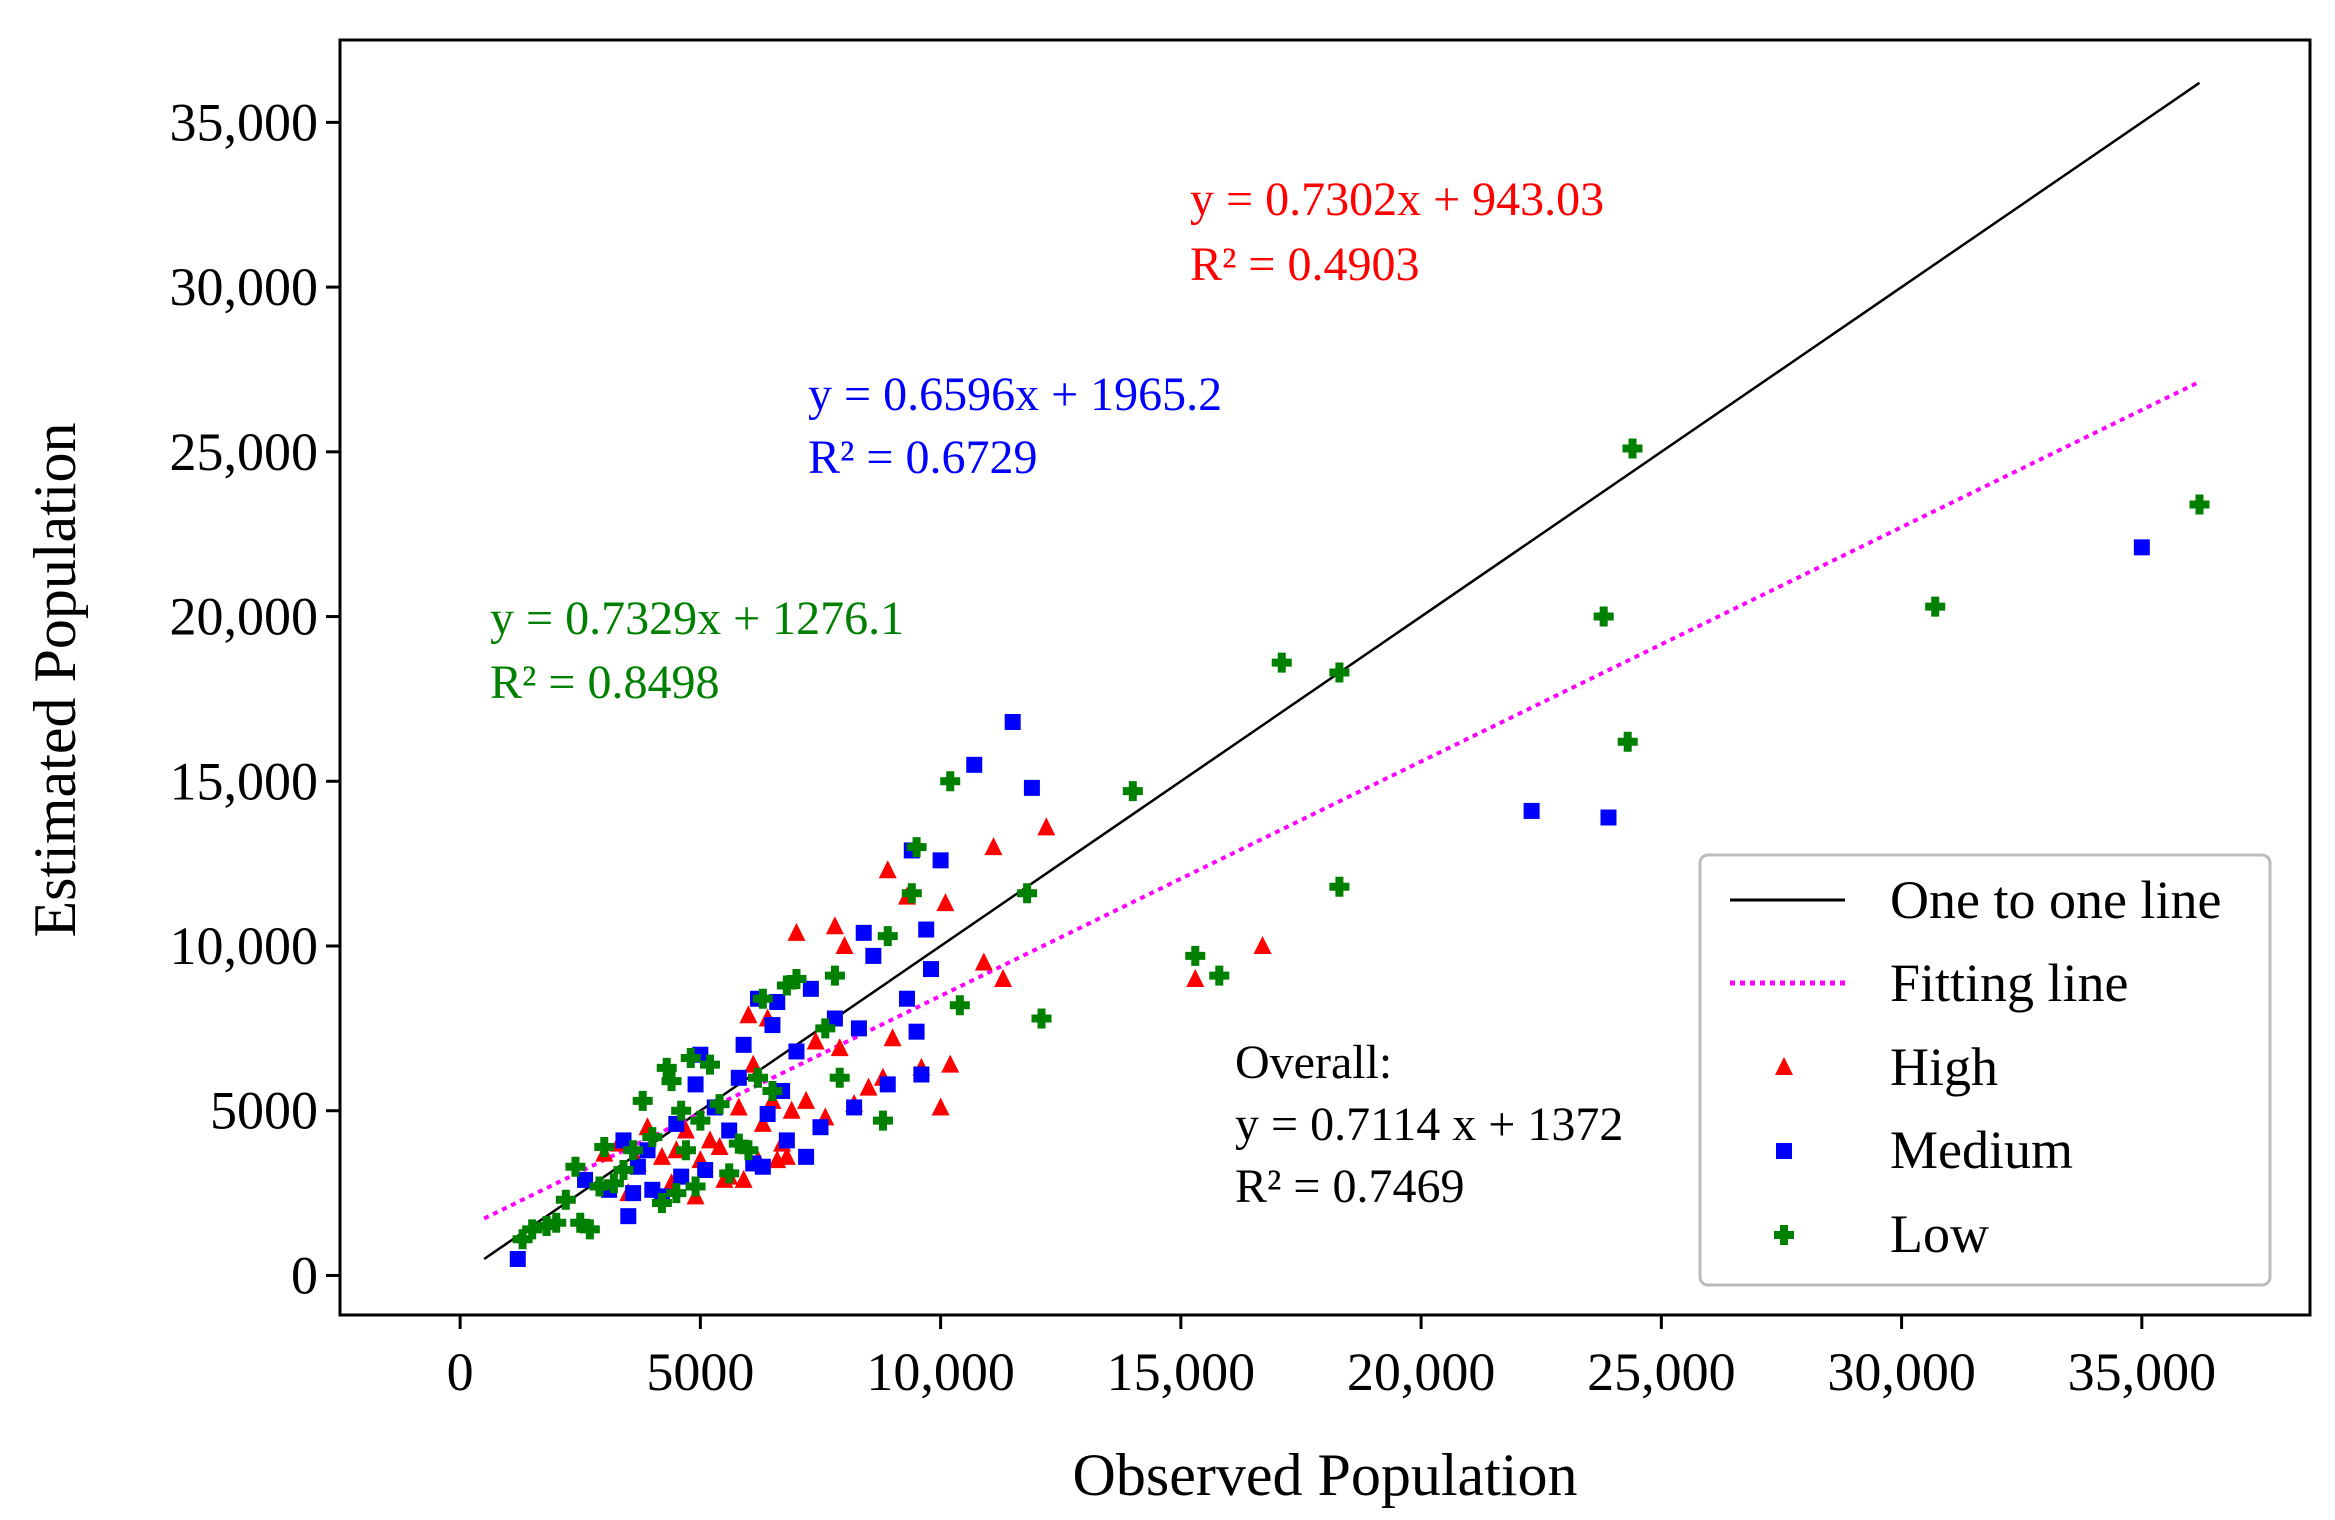 The image size is (2335, 1520). I want to click on x-tick-label: 35,000, so click(2142, 1372).